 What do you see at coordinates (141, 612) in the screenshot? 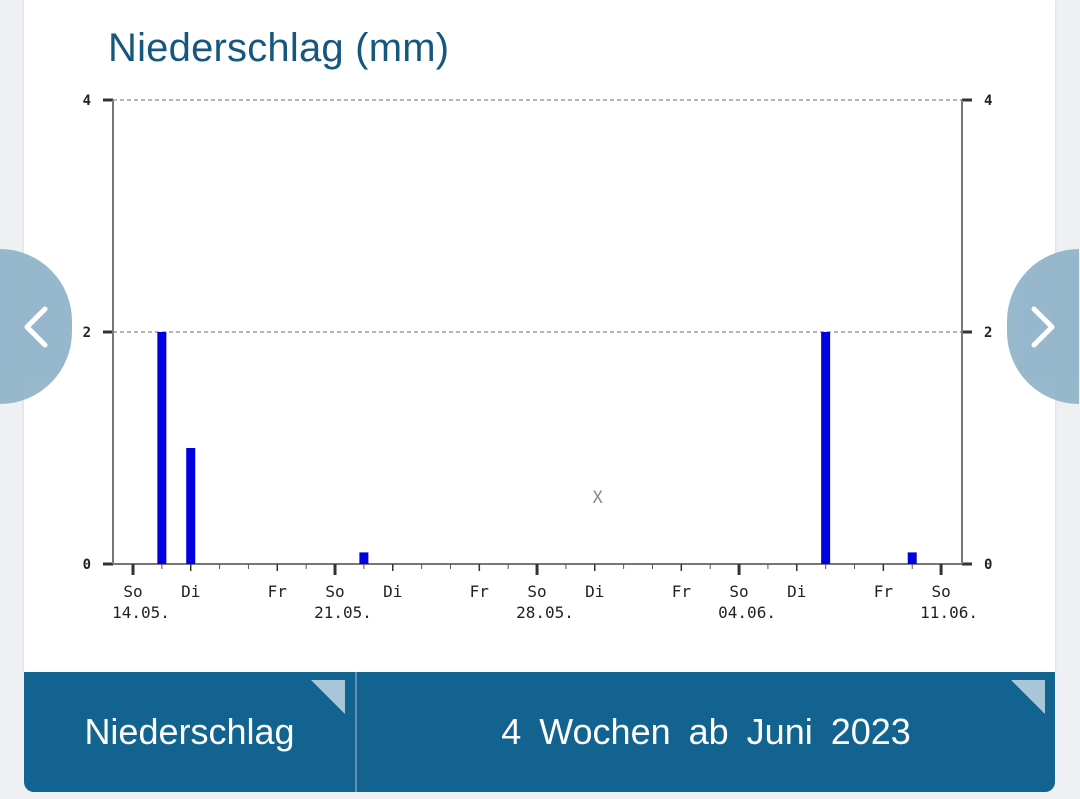
I see `x-date-label: 14.05.` at bounding box center [141, 612].